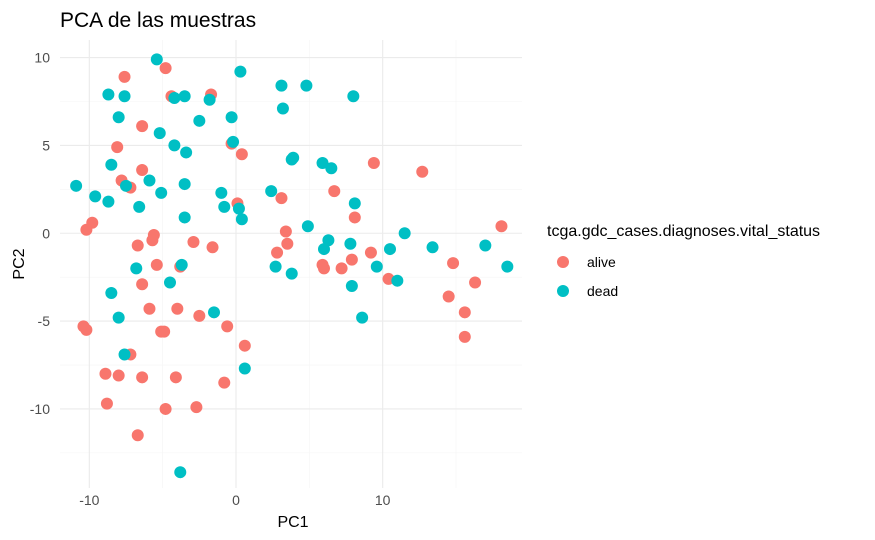 This screenshot has width=875, height=540. Describe the element at coordinates (587, 276) in the screenshot. I see `legend-items: alive dead` at that location.